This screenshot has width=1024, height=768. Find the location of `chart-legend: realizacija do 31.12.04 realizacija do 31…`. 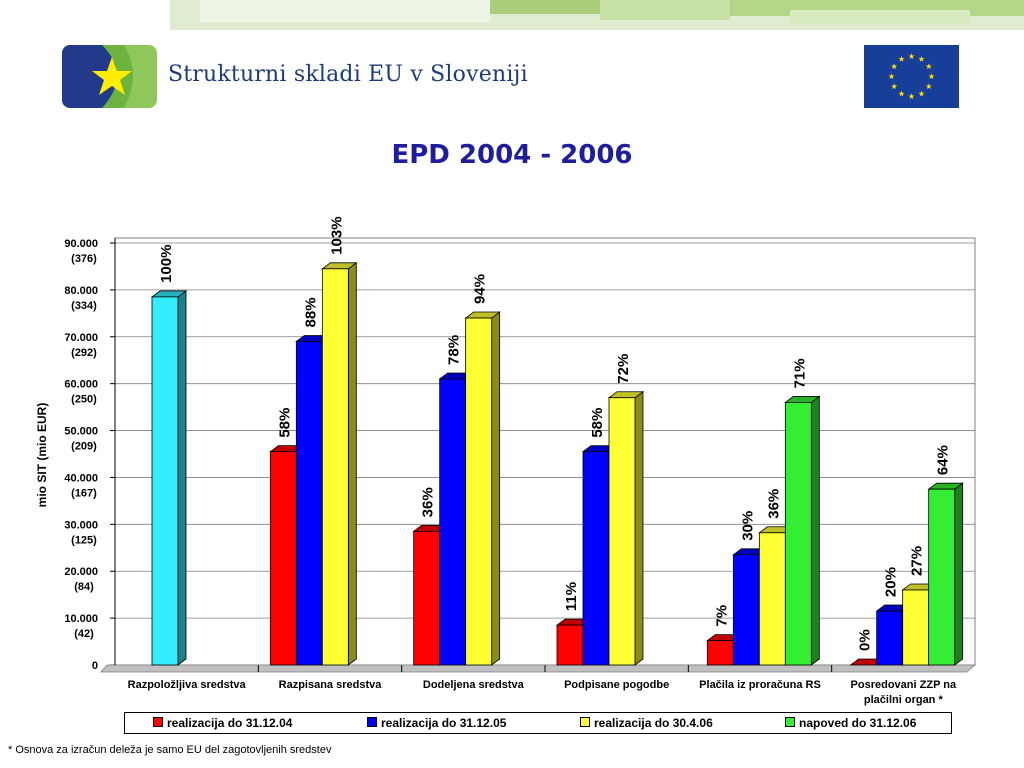

chart-legend: realizacija do 31.12.04 realizacija do 31… is located at coordinates (538, 723).